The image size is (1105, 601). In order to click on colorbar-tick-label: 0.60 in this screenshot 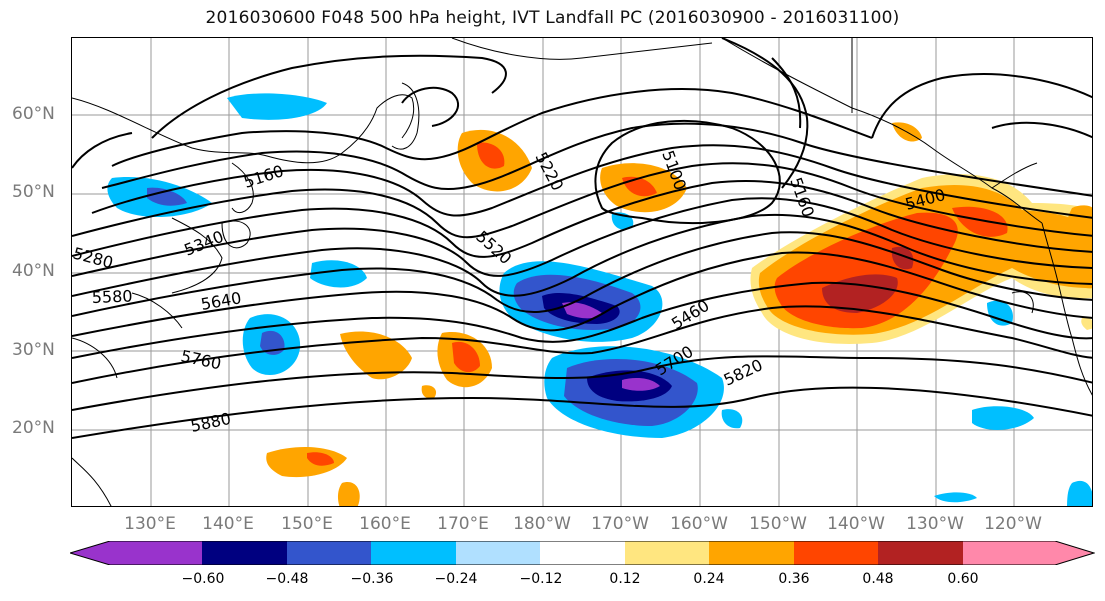, I will do `click(963, 579)`.